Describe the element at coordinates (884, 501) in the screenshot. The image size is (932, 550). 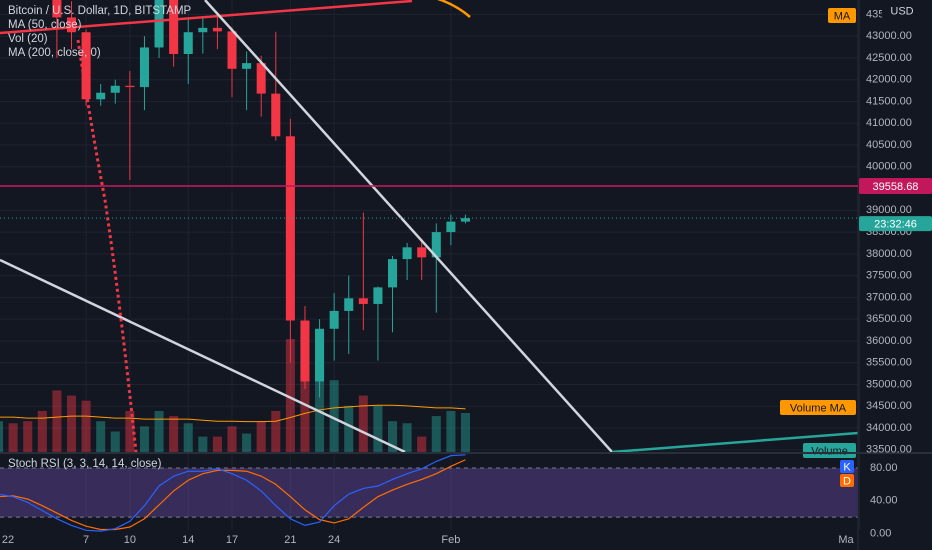
I see `y-tick-label: 40.00` at that location.